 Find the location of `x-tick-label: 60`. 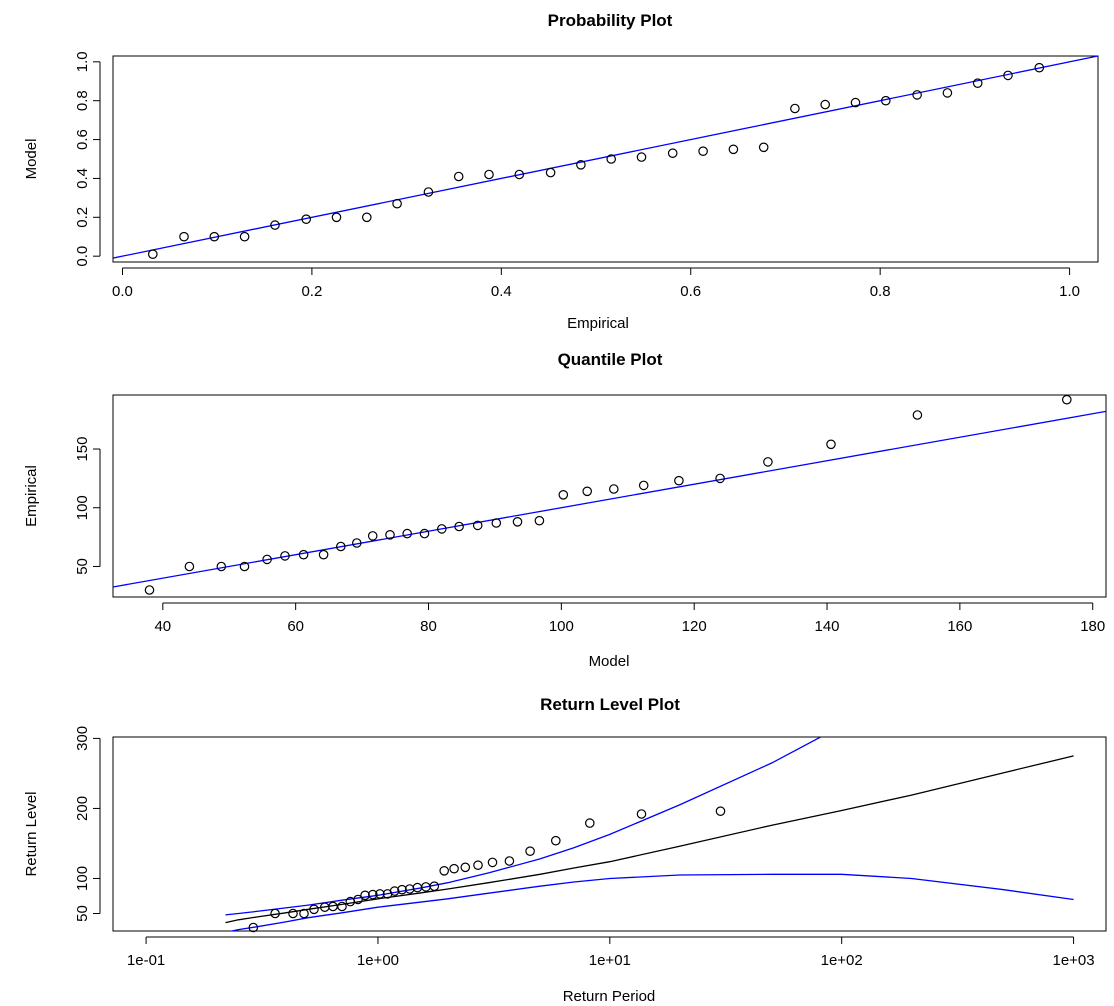

x-tick-label: 60 is located at coordinates (295, 626).